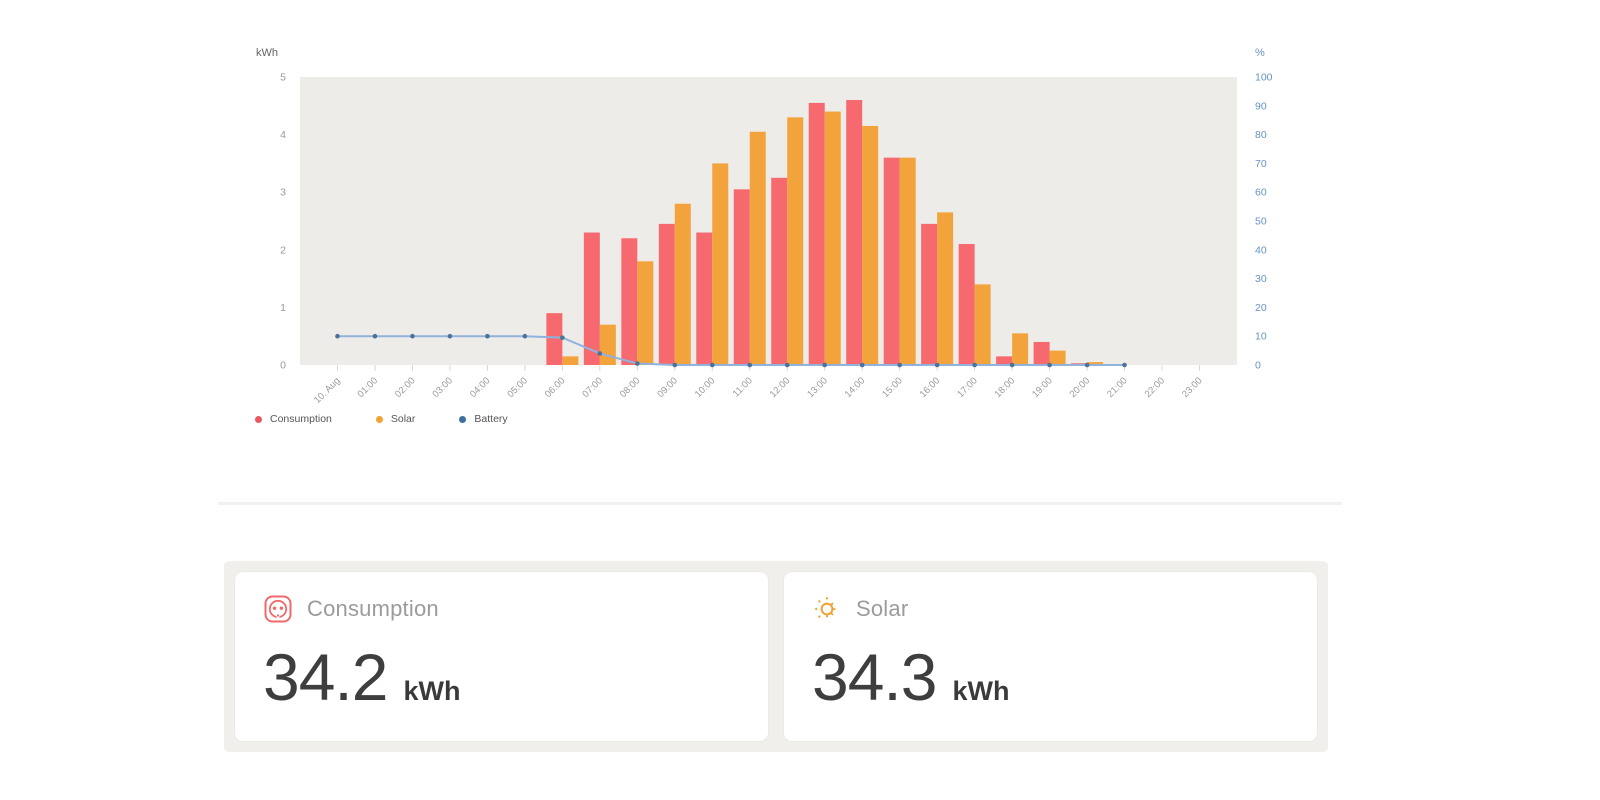  Describe the element at coordinates (283, 135) in the screenshot. I see `left-axis-tick-label: 4` at that location.